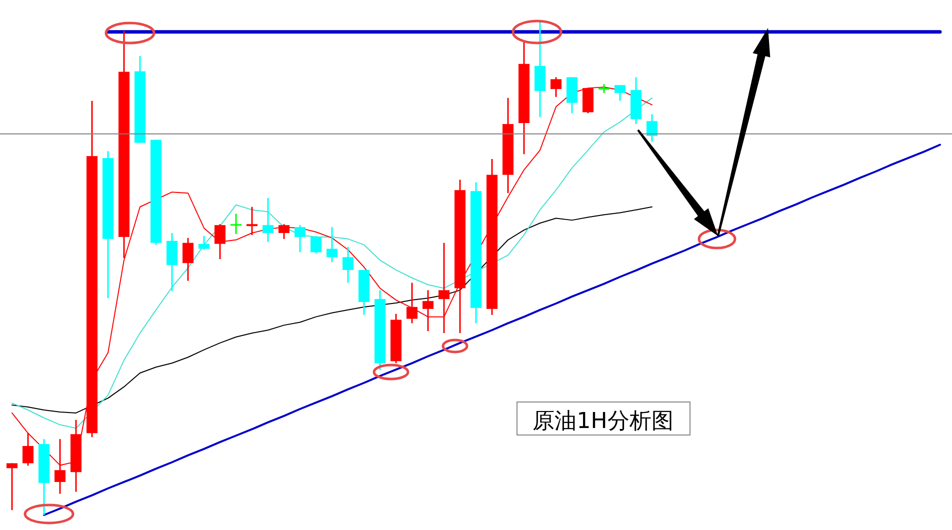  What do you see at coordinates (603, 421) in the screenshot?
I see `annotation: 原油1H分析图` at bounding box center [603, 421].